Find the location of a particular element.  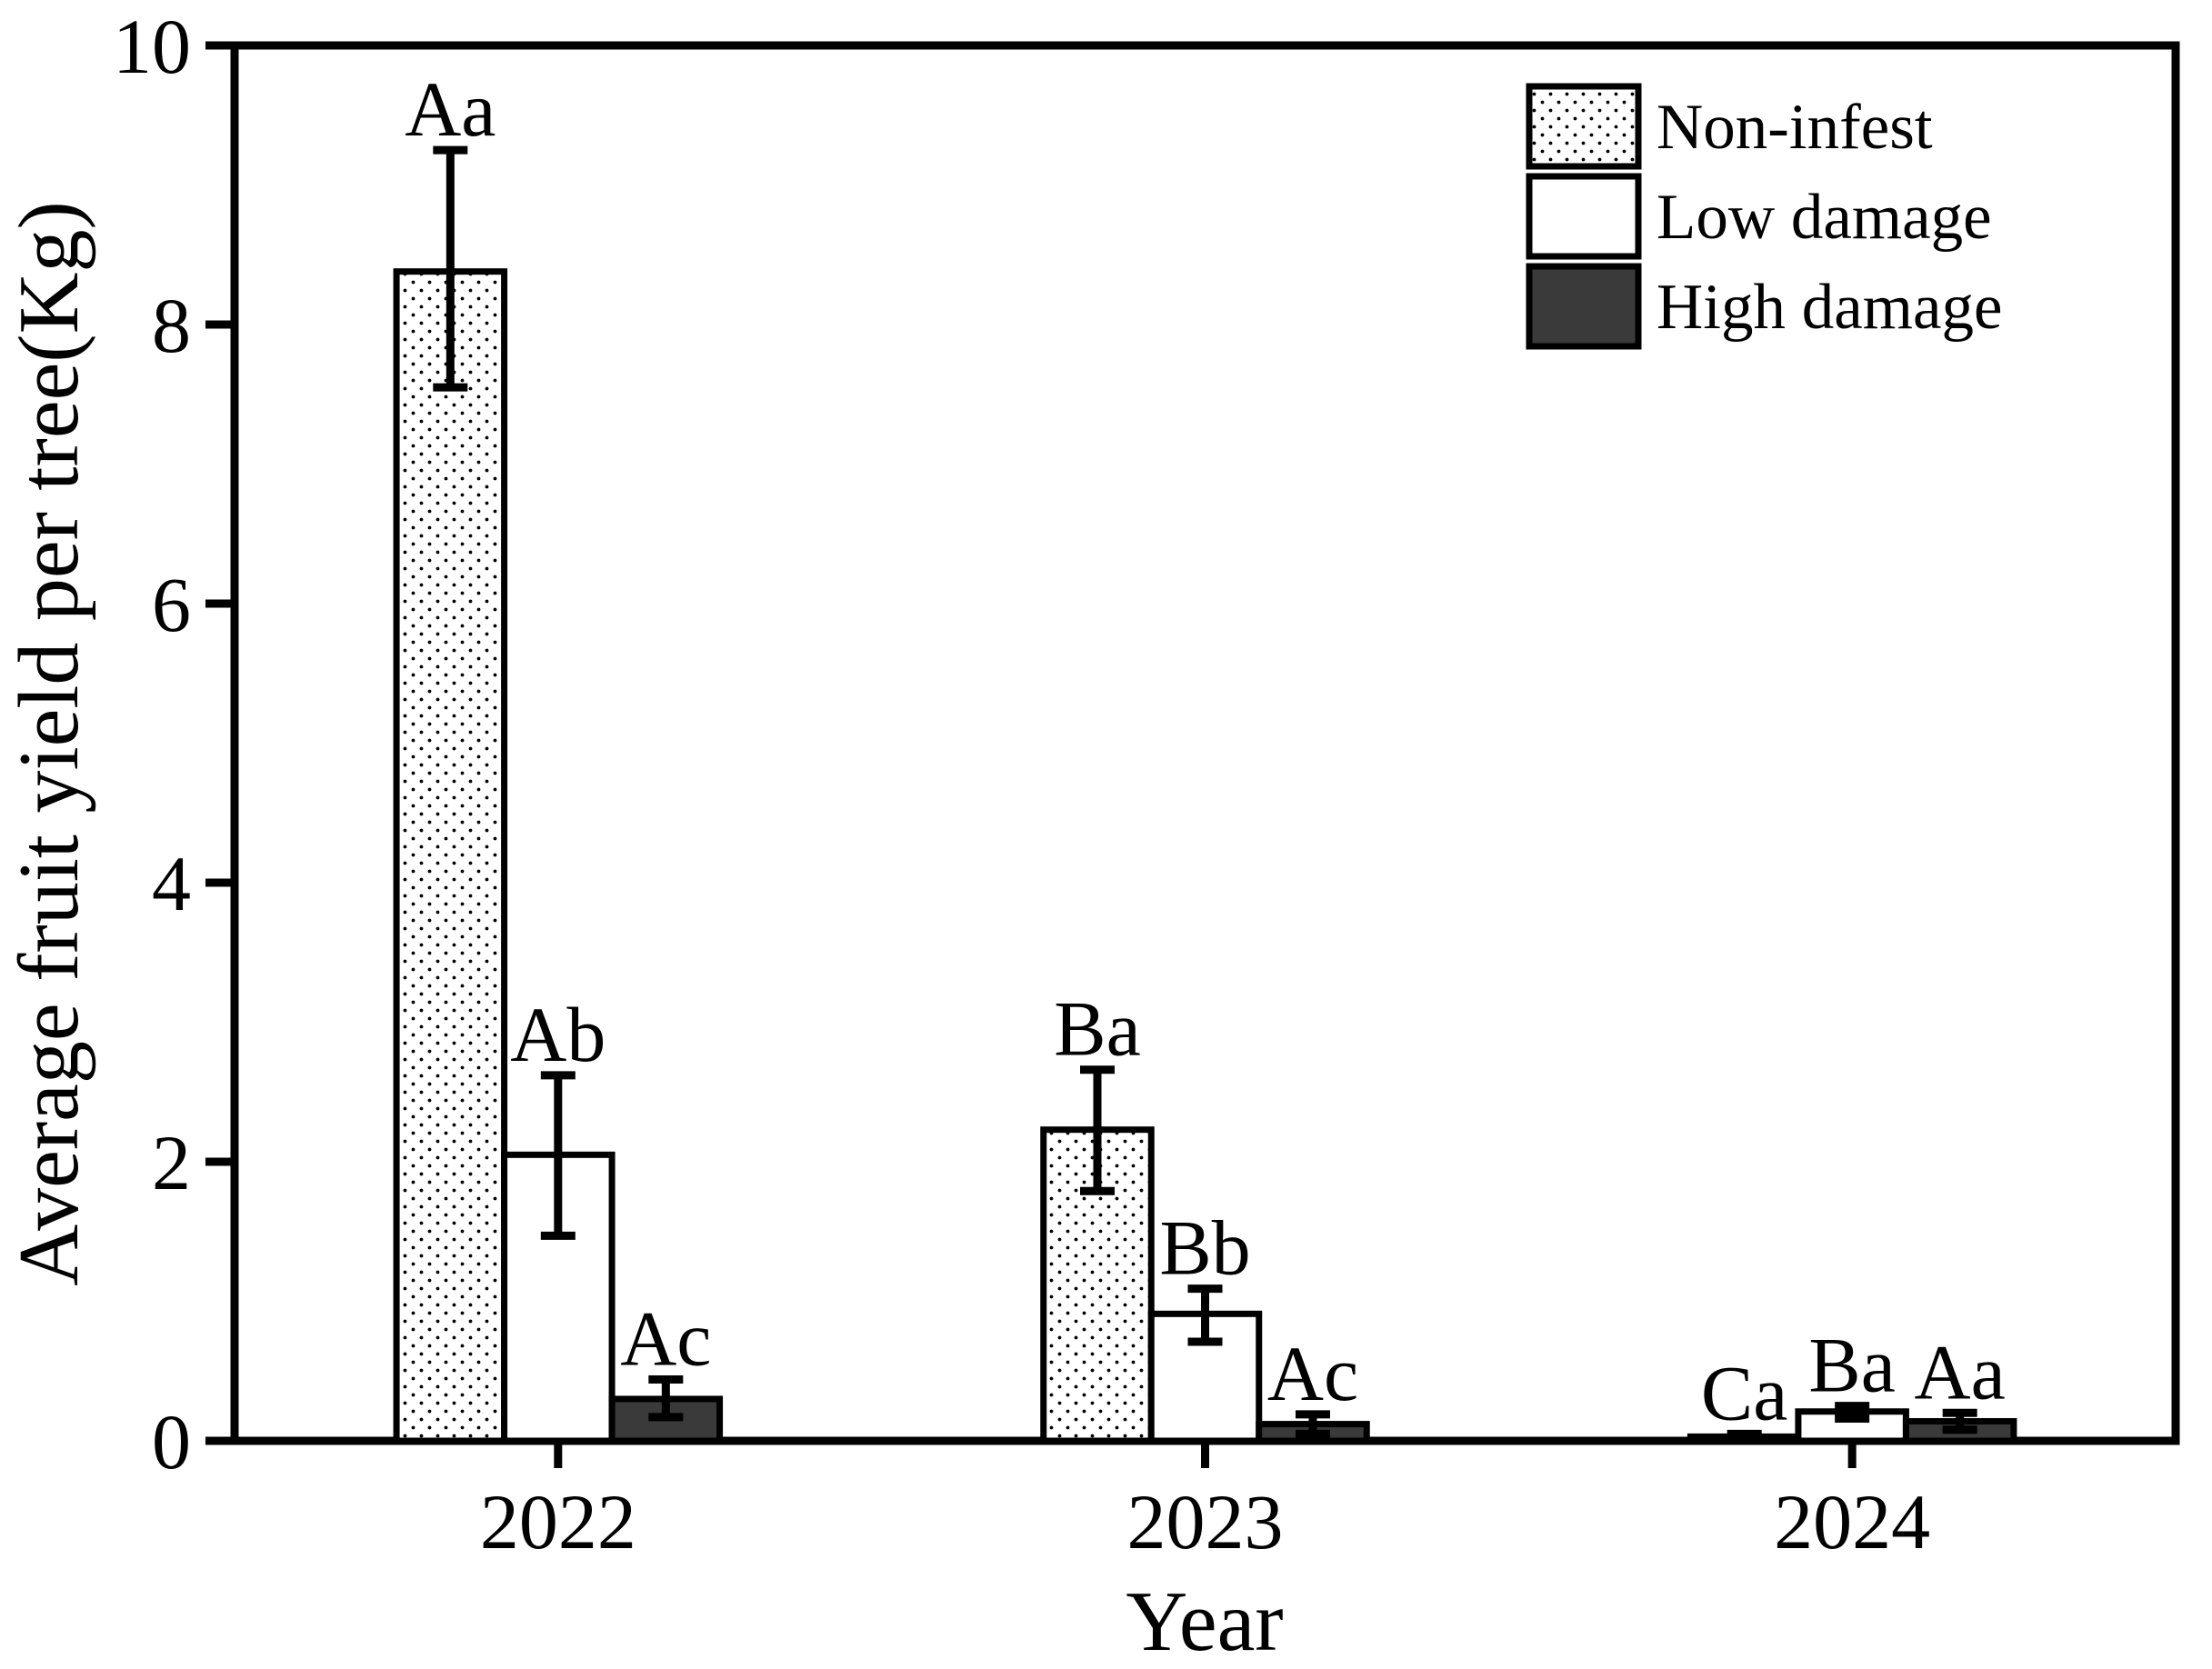

x-tick-label: 2022 is located at coordinates (558, 1521).